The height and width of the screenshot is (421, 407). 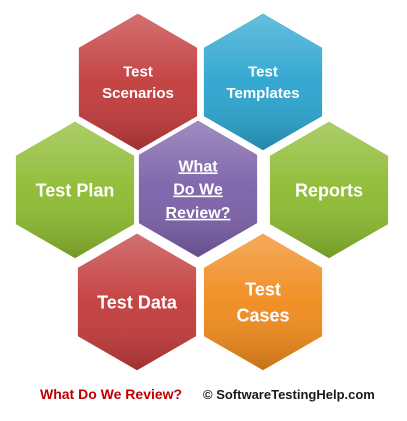 What do you see at coordinates (111, 394) in the screenshot?
I see `footer-title: What Do We Review?` at bounding box center [111, 394].